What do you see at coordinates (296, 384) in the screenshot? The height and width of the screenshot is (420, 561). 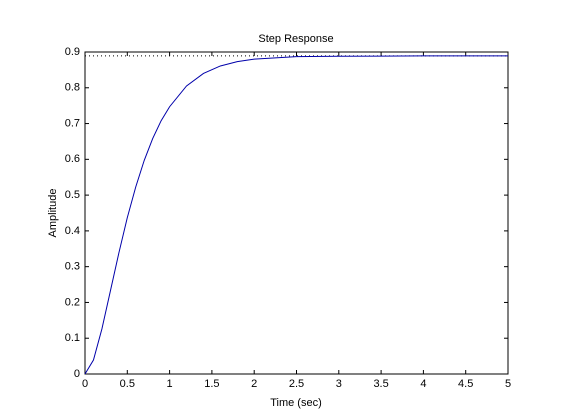 I see `x-tick-label: 2.5` at bounding box center [296, 384].